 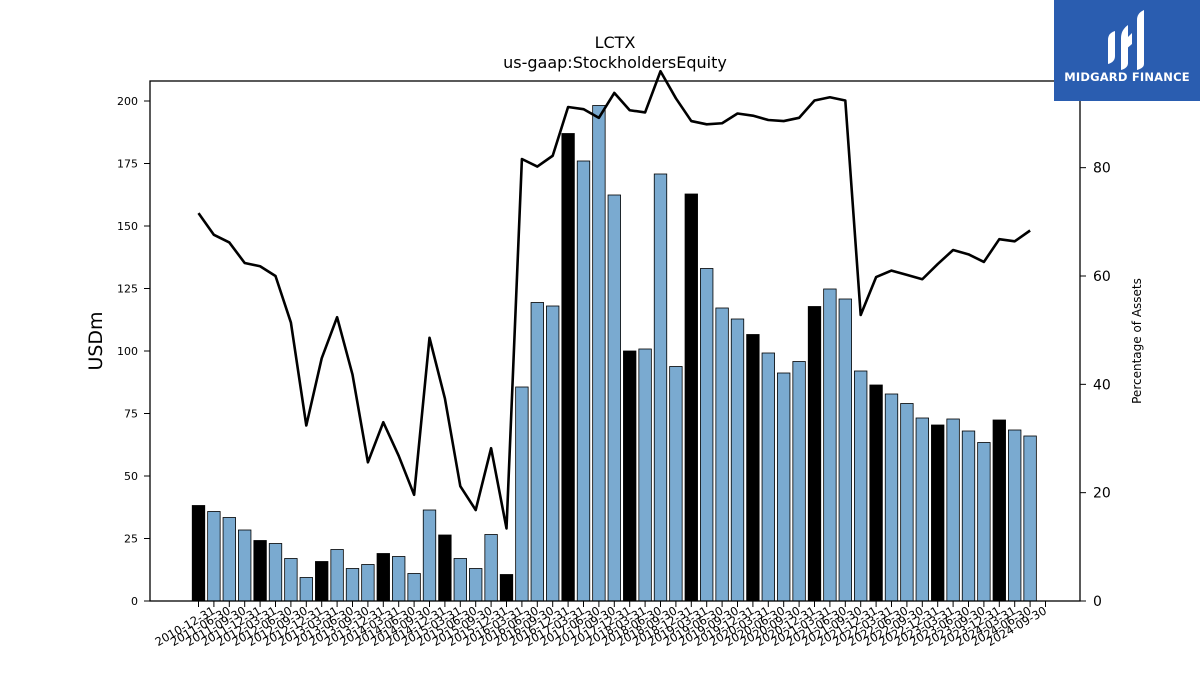 I want to click on y2-tick-label: 0, so click(x=1097, y=602).